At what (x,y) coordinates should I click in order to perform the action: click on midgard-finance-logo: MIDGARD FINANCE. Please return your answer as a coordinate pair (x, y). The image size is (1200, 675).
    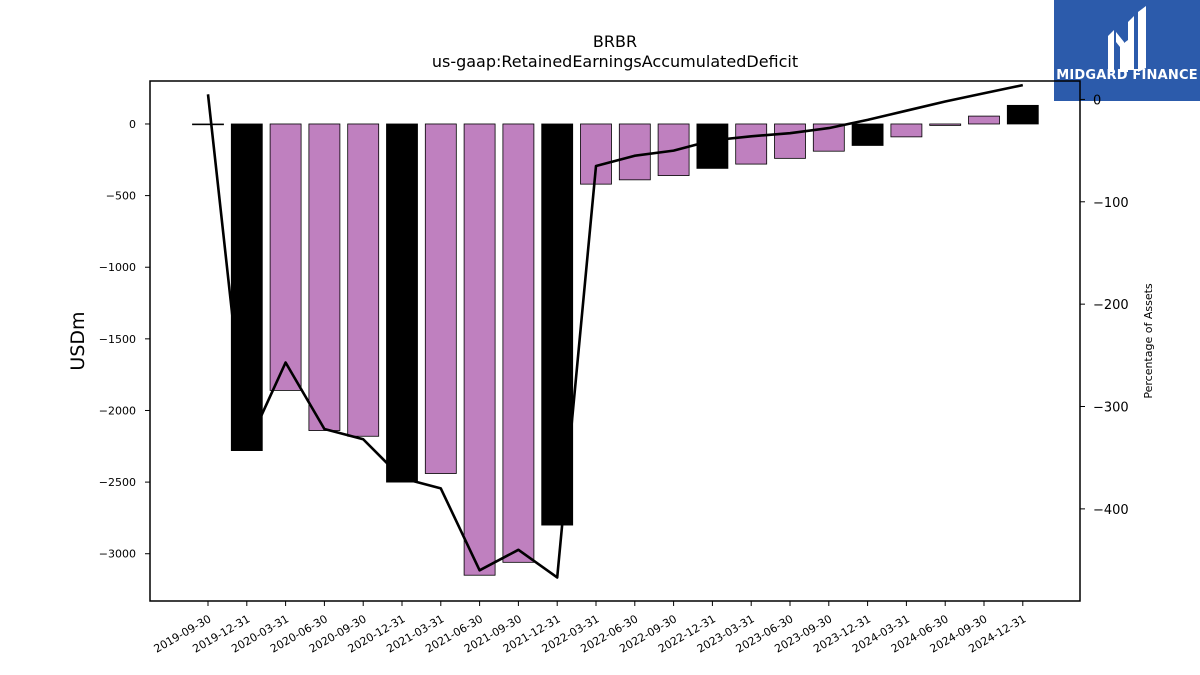
    Looking at the image, I should click on (1127, 50).